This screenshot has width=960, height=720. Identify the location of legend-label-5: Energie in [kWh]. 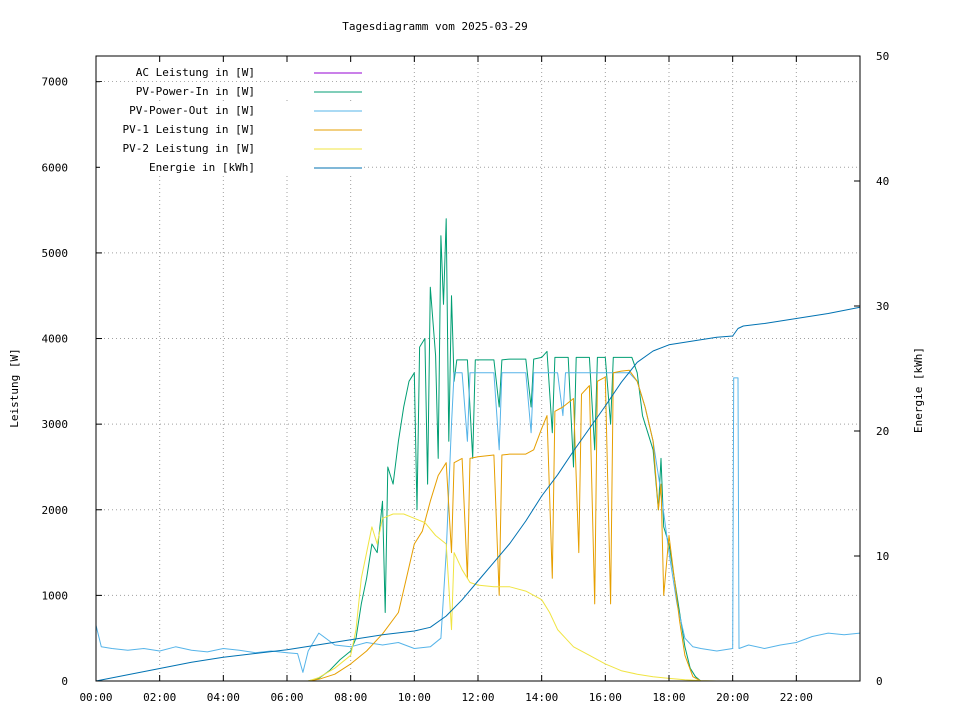
(202, 167).